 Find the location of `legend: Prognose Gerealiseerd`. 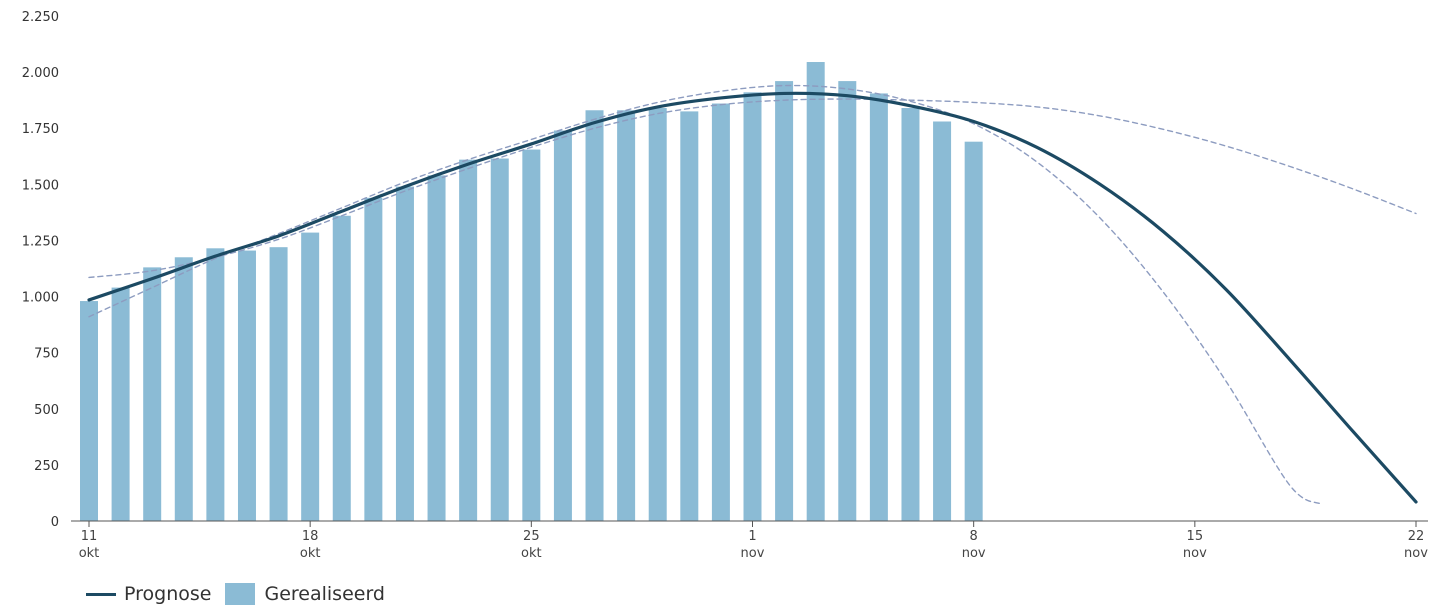

legend: Prognose Gerealiseerd is located at coordinates (235, 594).